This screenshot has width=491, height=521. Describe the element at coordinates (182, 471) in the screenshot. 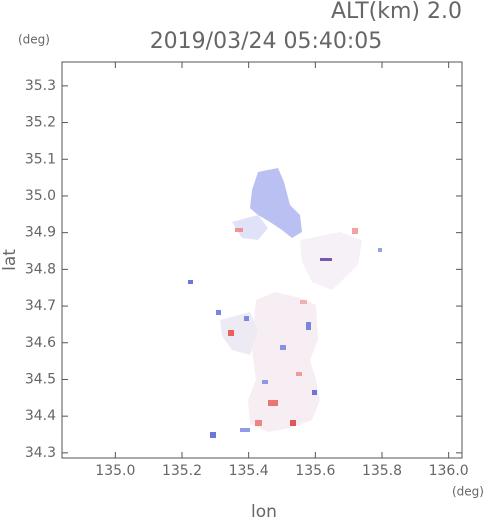

I see `x-tick-label: 135.2` at that location.